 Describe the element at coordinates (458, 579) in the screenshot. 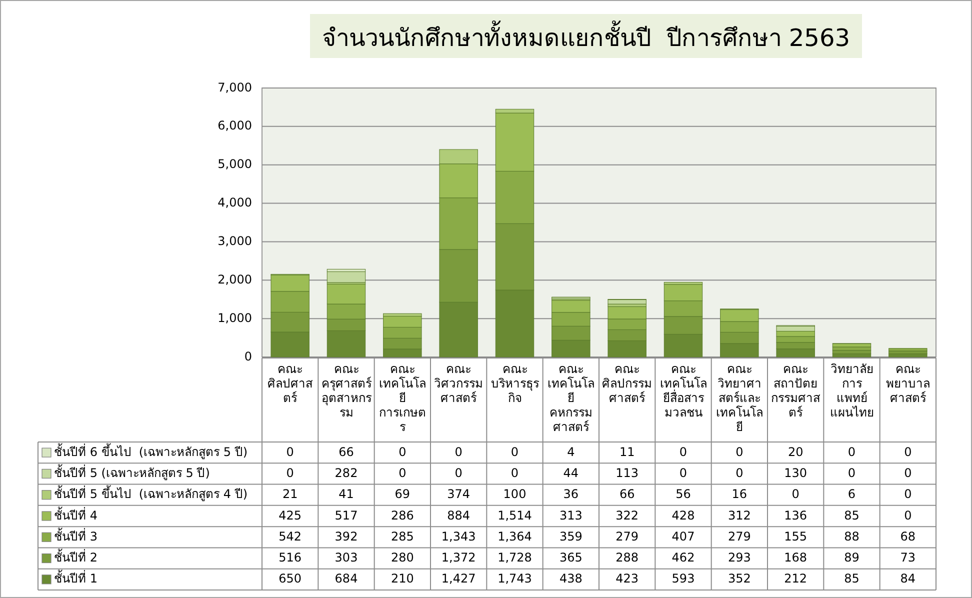

I see `data-label: 1,427` at that location.